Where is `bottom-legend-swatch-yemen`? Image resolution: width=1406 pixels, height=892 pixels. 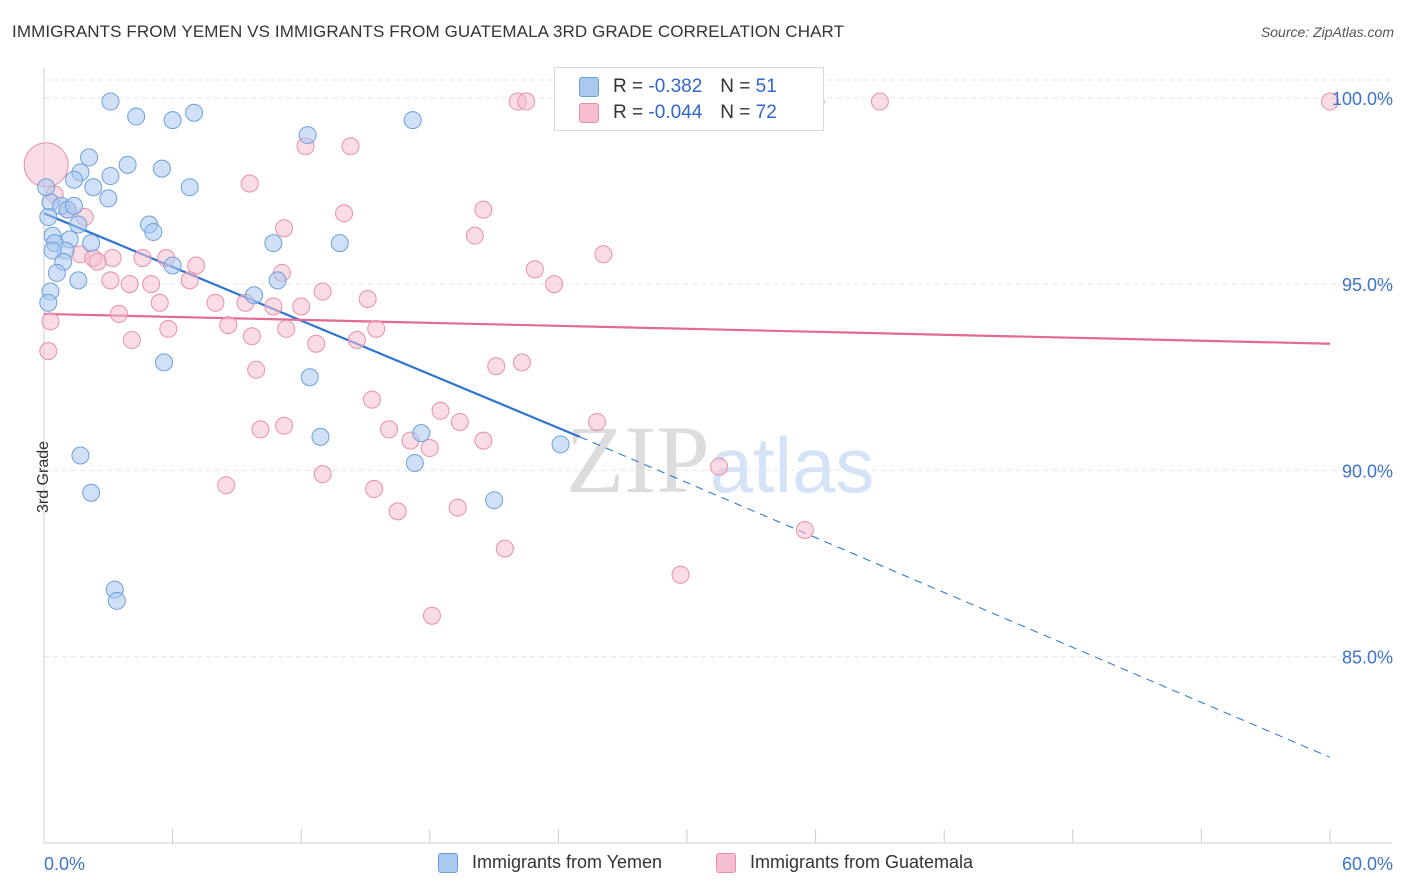
bottom-legend-swatch-yemen is located at coordinates (448, 862).